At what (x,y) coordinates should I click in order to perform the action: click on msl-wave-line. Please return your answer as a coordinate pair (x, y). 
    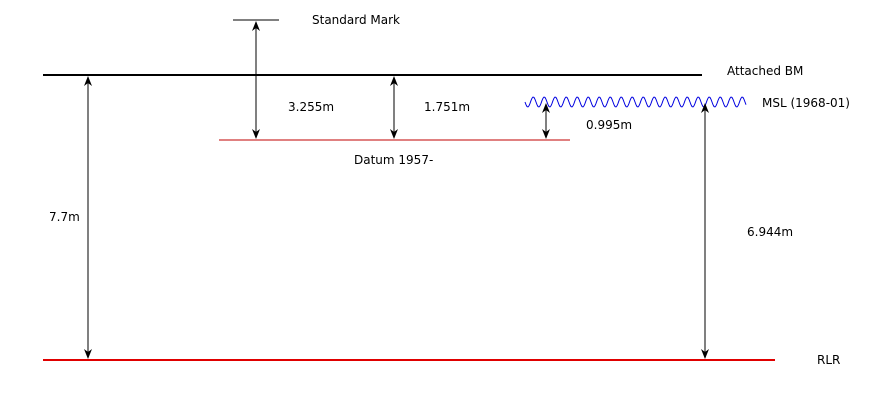
    Looking at the image, I should click on (635, 102).